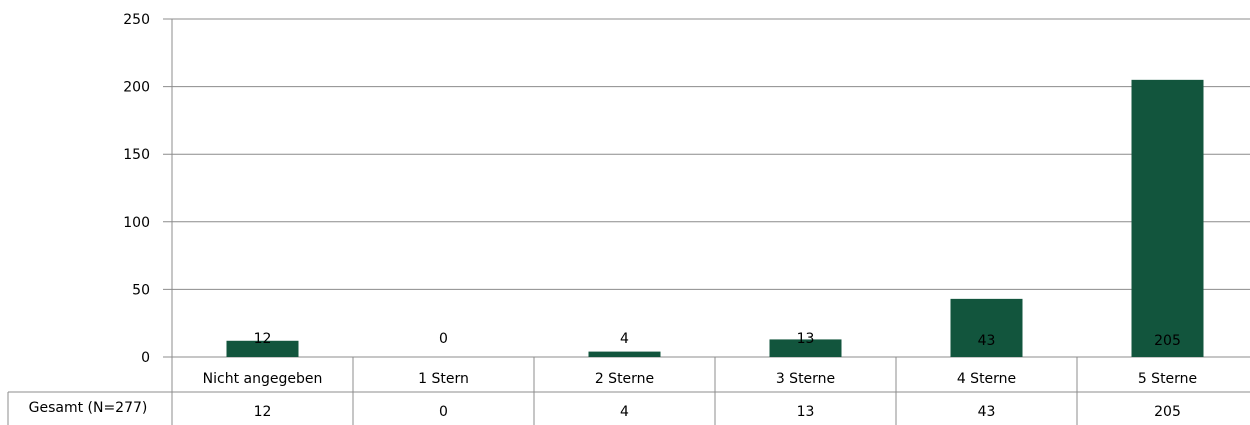  What do you see at coordinates (263, 379) in the screenshot?
I see `category-label: Nicht angegeben` at bounding box center [263, 379].